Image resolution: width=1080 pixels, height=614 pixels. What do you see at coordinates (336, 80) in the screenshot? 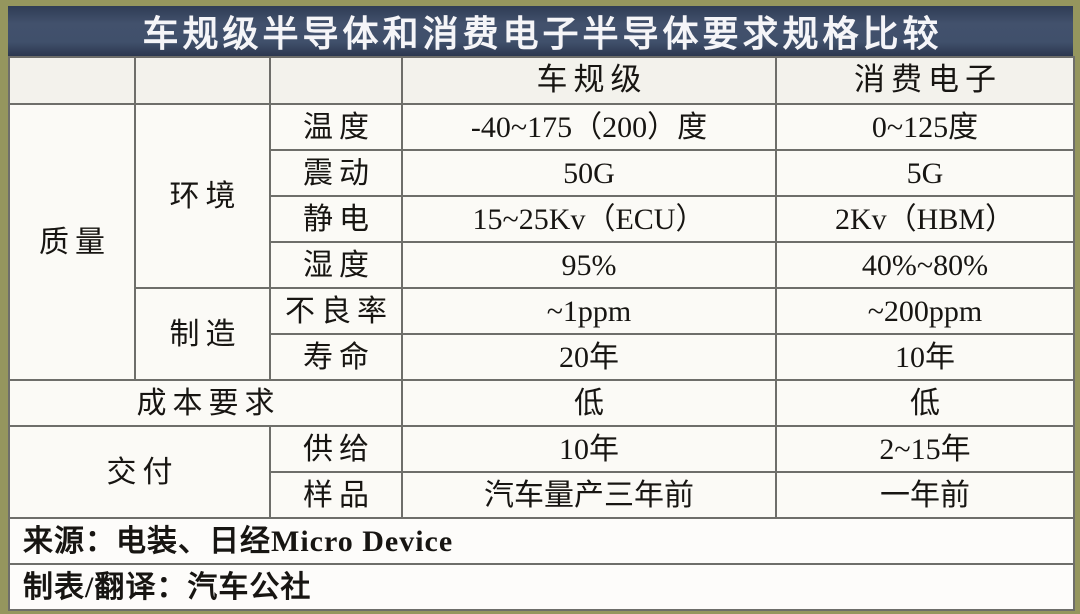
I see `header-spacer-item` at bounding box center [336, 80].